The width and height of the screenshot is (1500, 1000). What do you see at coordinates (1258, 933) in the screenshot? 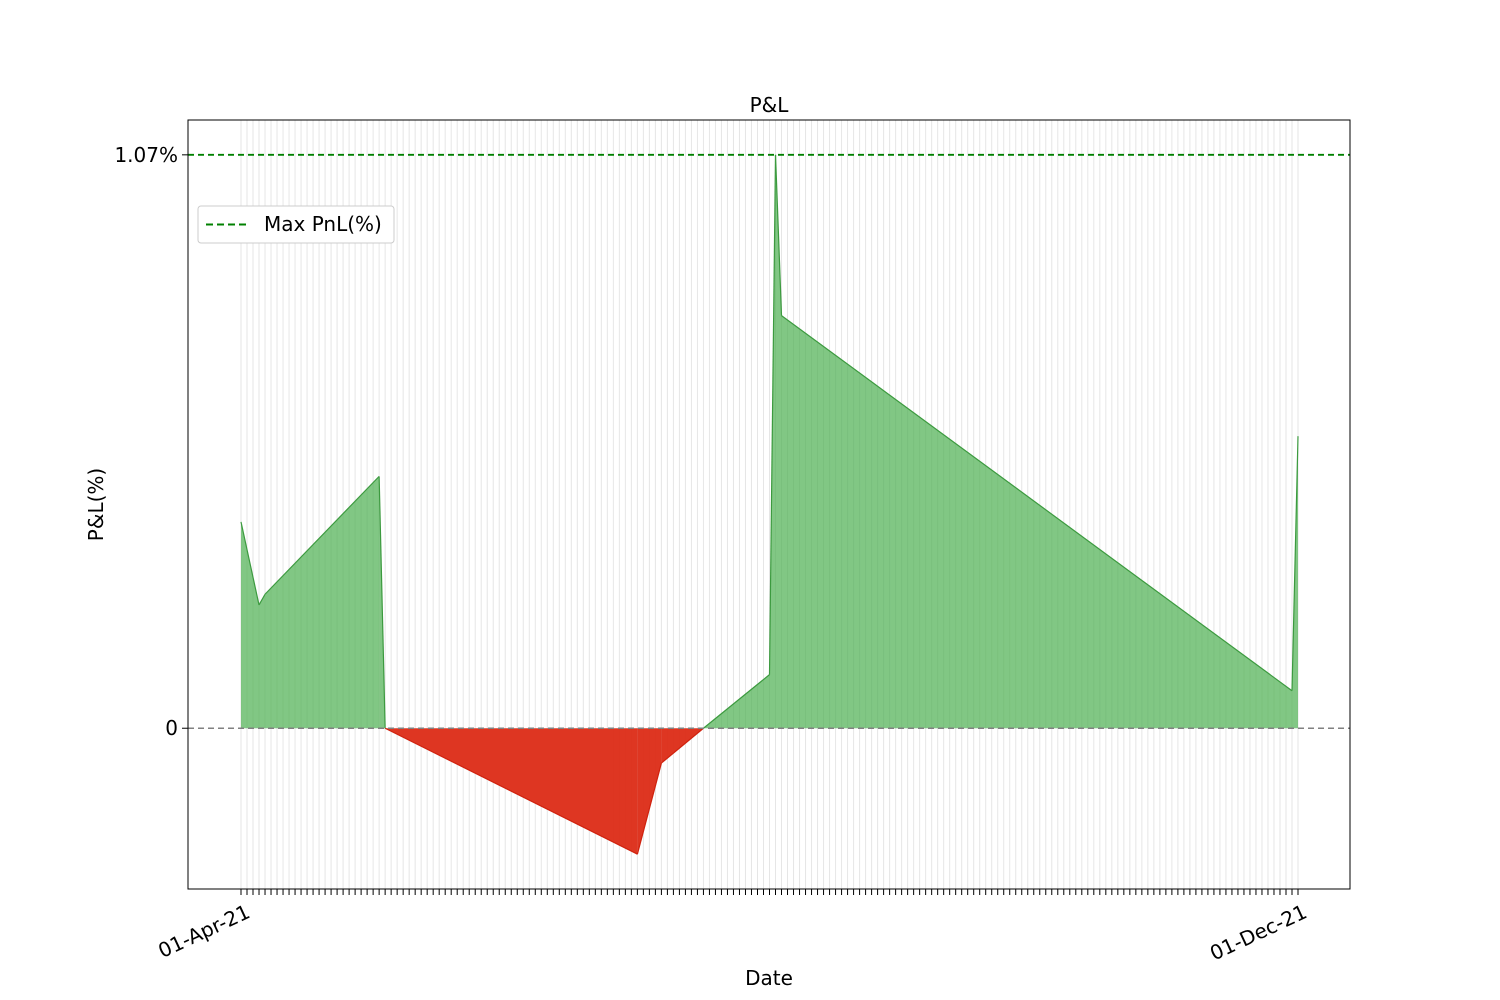
I see `x-tick-label: 01-Dec-21` at bounding box center [1258, 933].